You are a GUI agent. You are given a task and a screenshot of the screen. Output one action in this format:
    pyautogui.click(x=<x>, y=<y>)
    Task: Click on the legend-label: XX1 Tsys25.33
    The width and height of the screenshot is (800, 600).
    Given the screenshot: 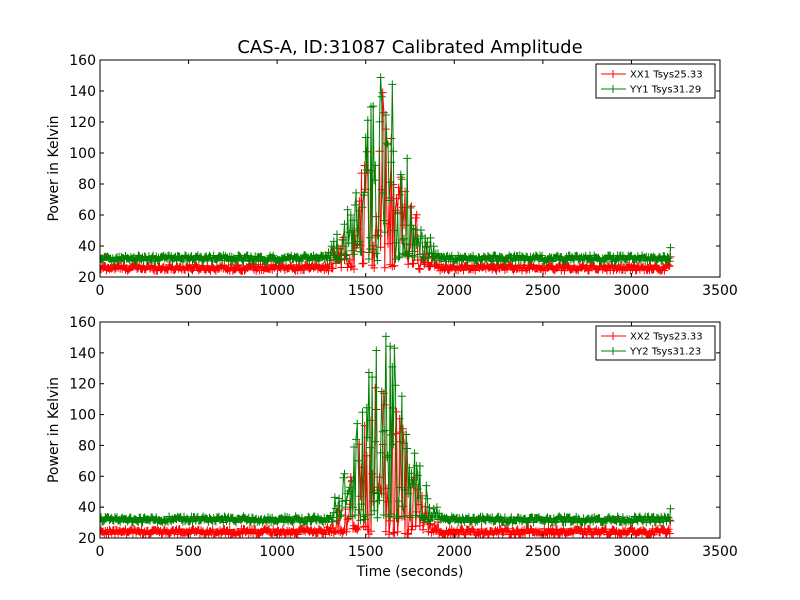 What is the action you would take?
    pyautogui.click(x=666, y=75)
    